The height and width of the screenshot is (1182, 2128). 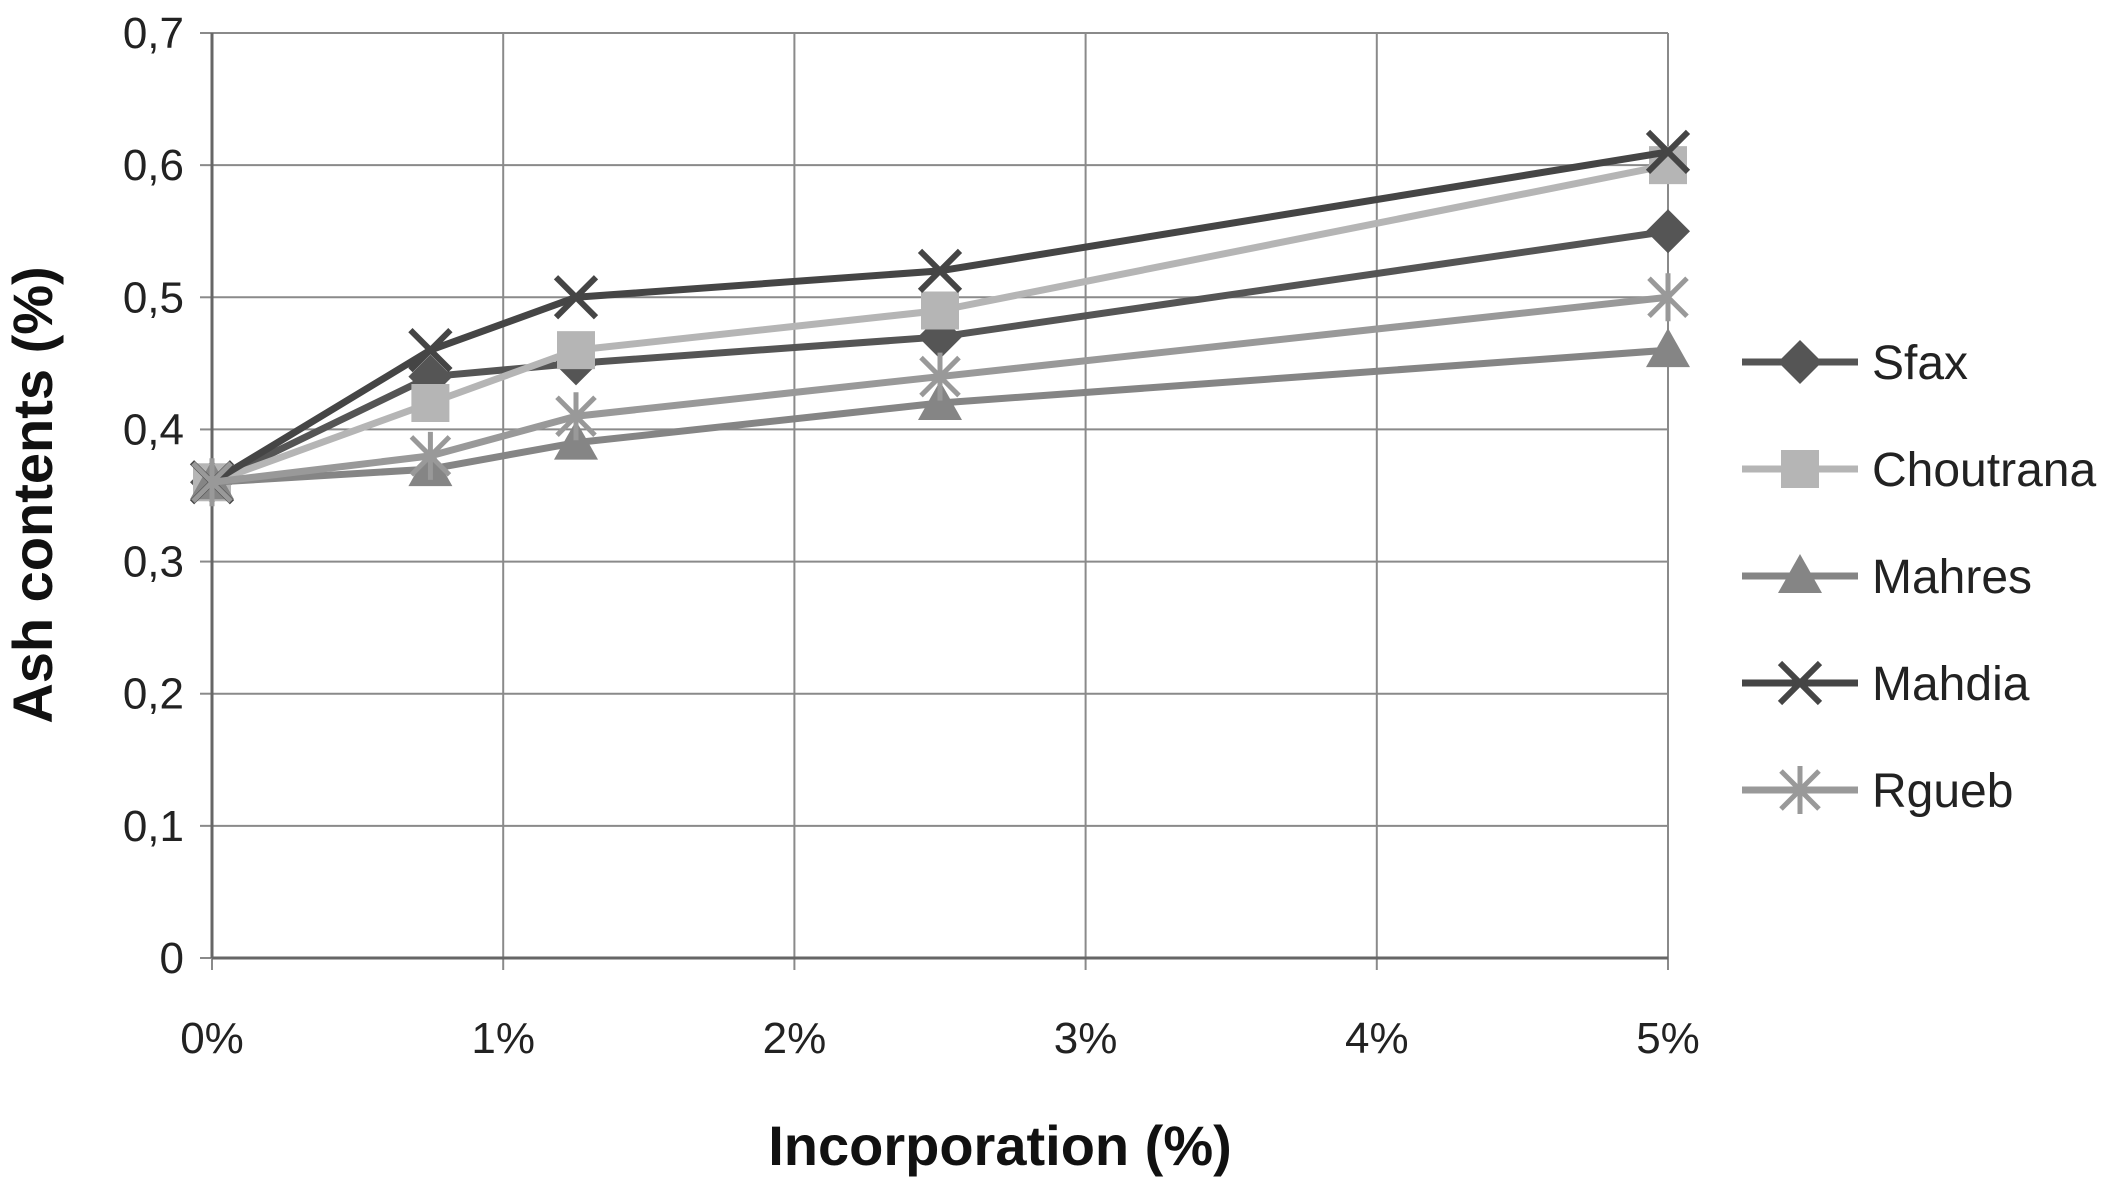 I want to click on x-tick-label: 5%, so click(x=1668, y=1038).